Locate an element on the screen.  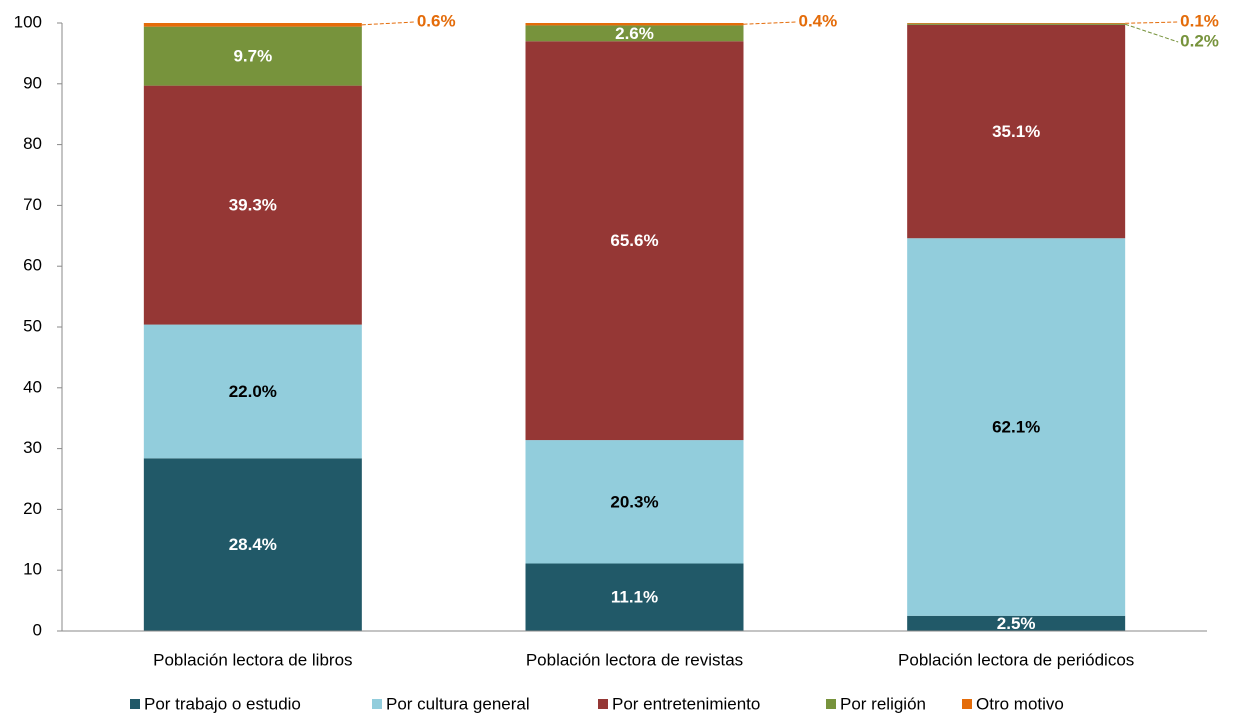
value-label: 2.5% is located at coordinates (1016, 623).